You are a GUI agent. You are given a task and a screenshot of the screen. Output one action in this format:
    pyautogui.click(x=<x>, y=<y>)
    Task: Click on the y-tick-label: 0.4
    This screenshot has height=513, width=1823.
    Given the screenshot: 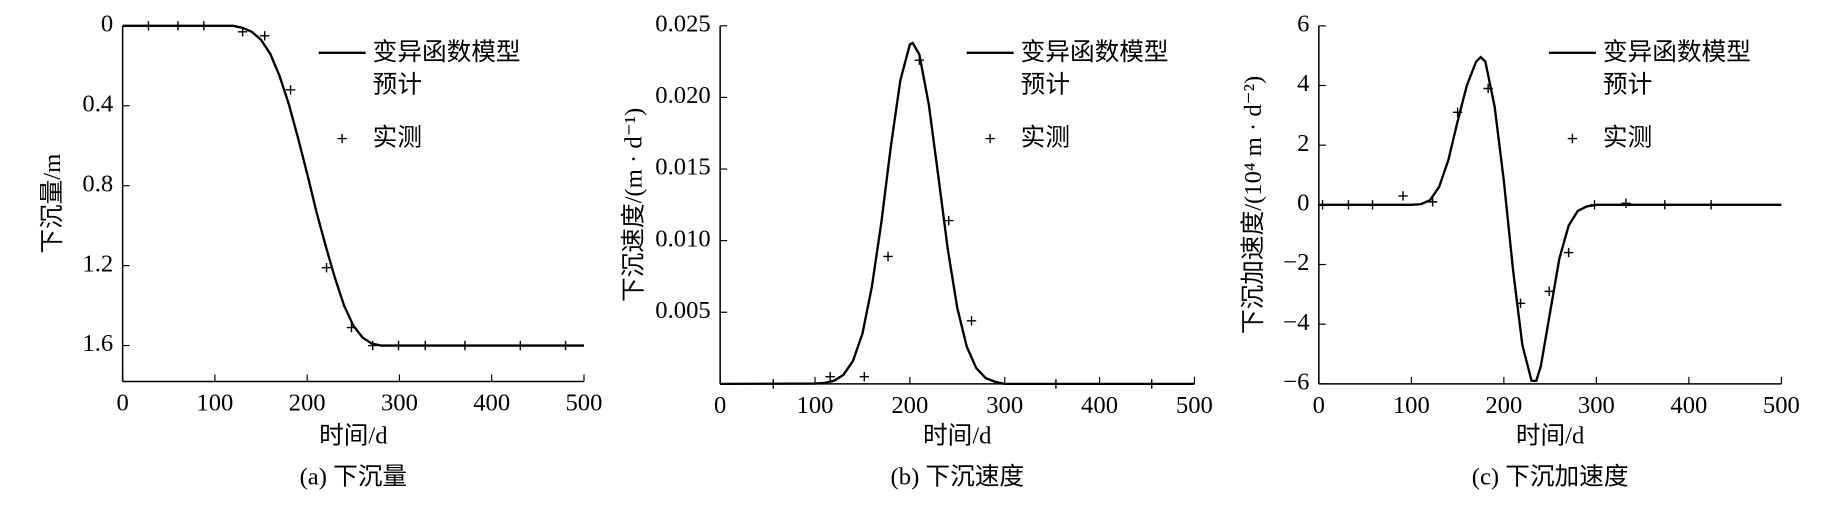 What is the action you would take?
    pyautogui.click(x=97, y=103)
    